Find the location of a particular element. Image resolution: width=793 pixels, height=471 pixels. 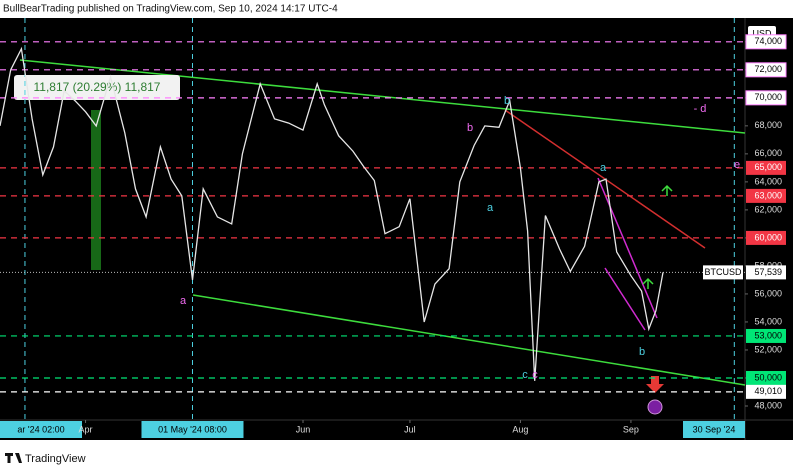

level-label: 70,000 is located at coordinates (768, 97).